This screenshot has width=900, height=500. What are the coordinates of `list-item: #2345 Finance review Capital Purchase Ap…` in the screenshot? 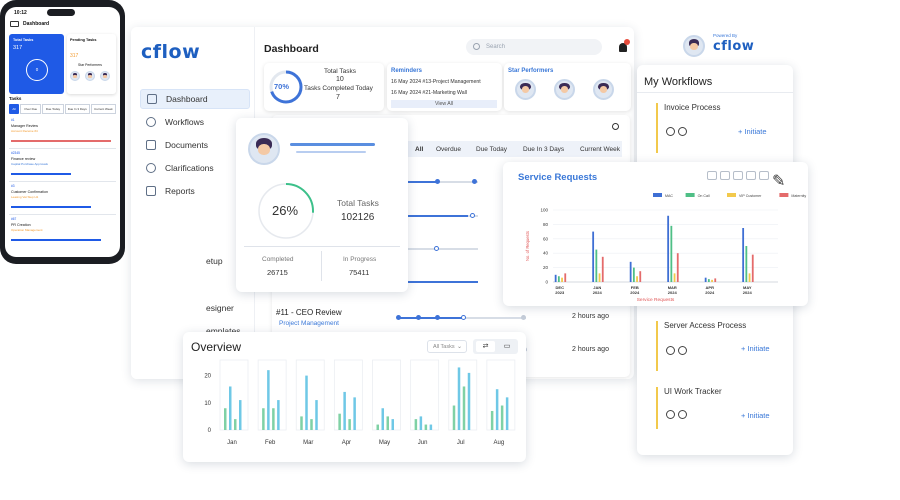 It's located at (62, 165).